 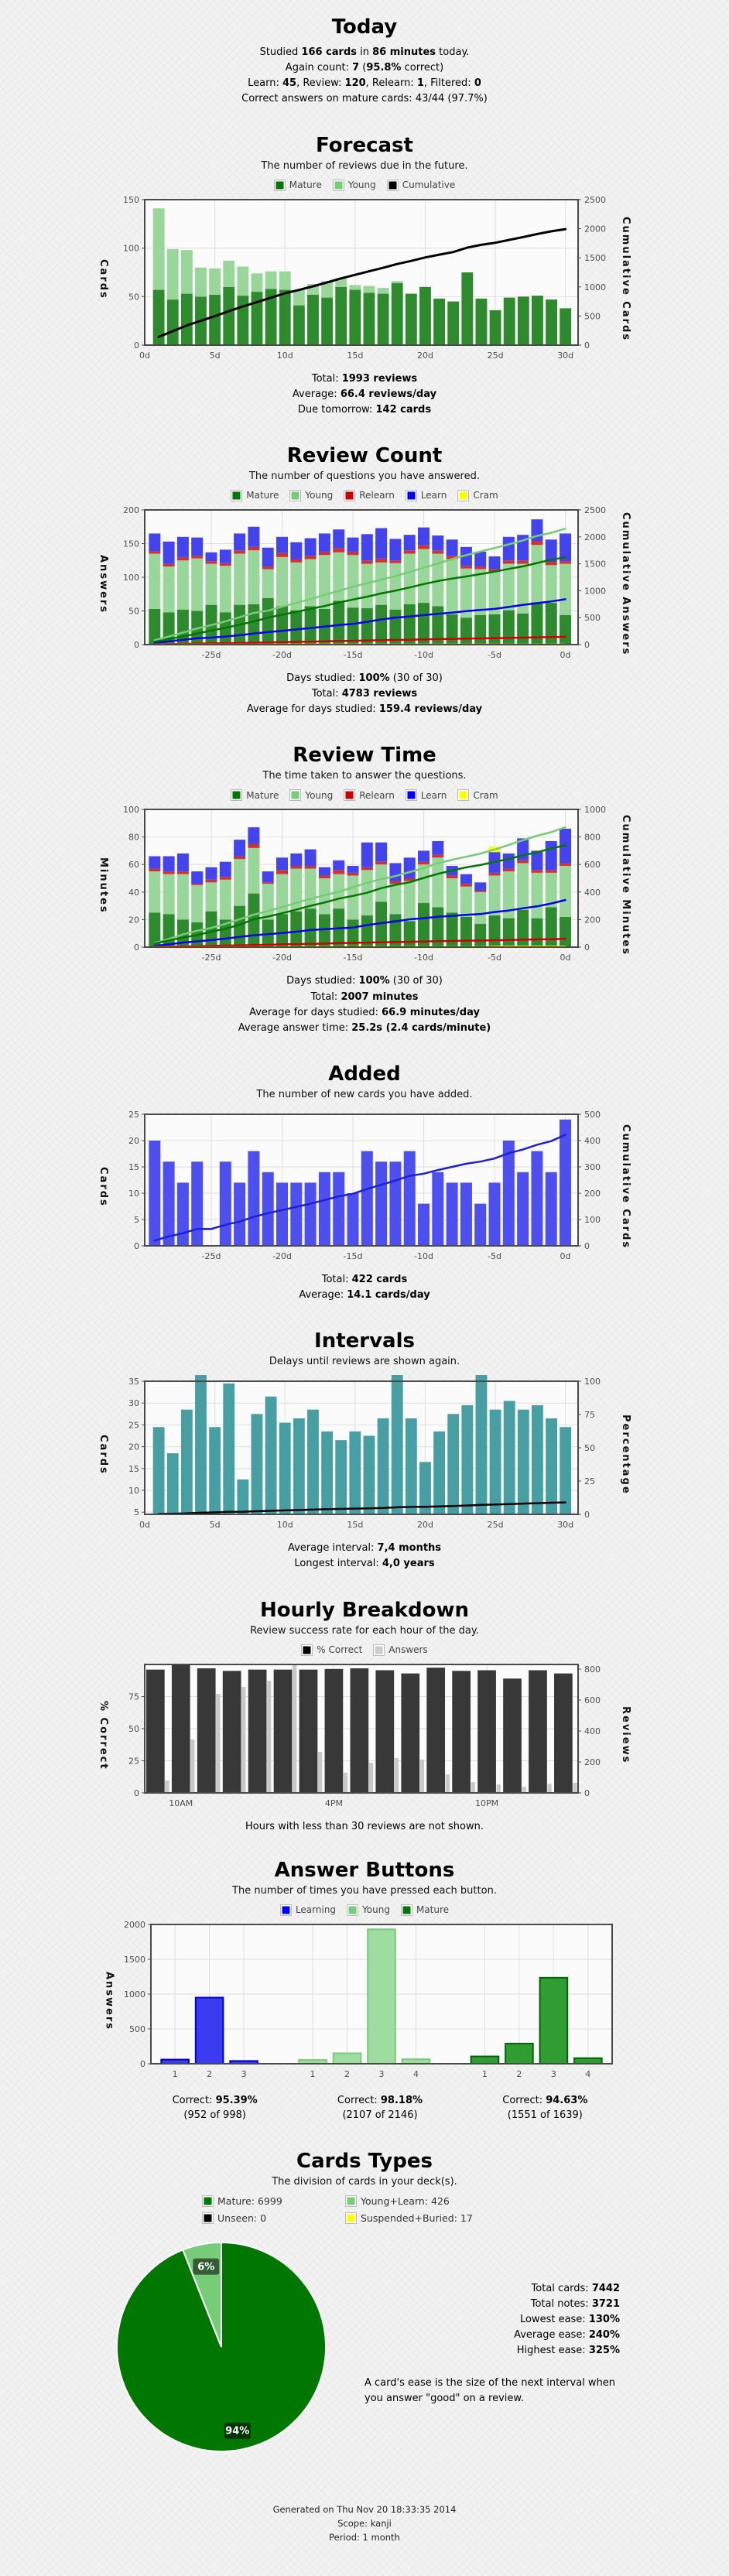 I want to click on svg-text: 10, so click(x=133, y=1491).